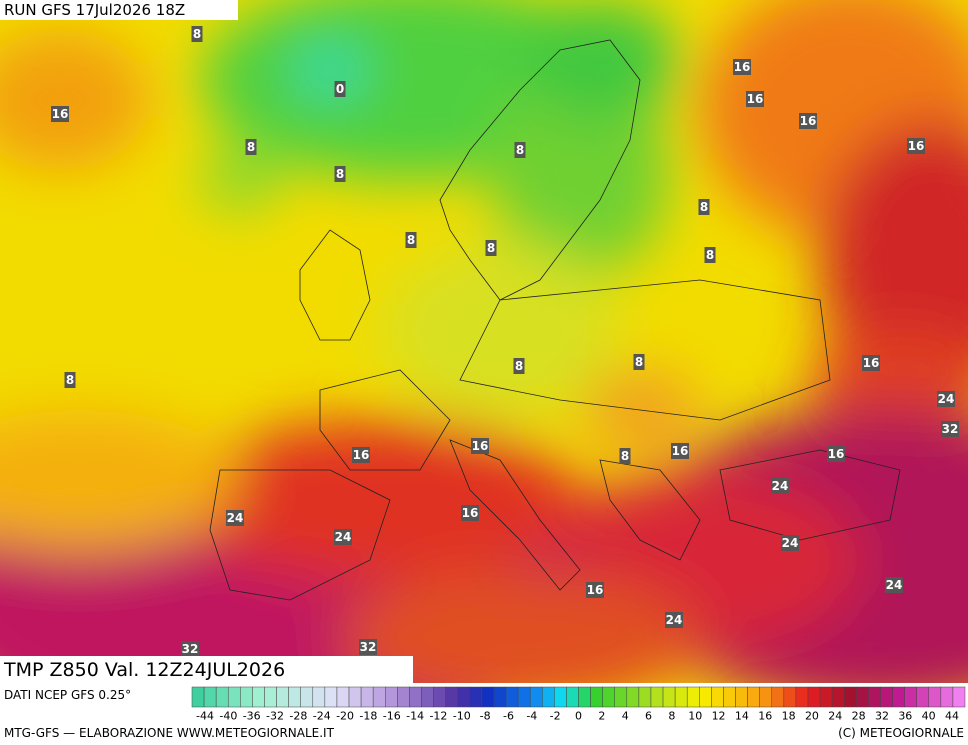 The height and width of the screenshot is (745, 968). I want to click on title-box, so click(206, 669).